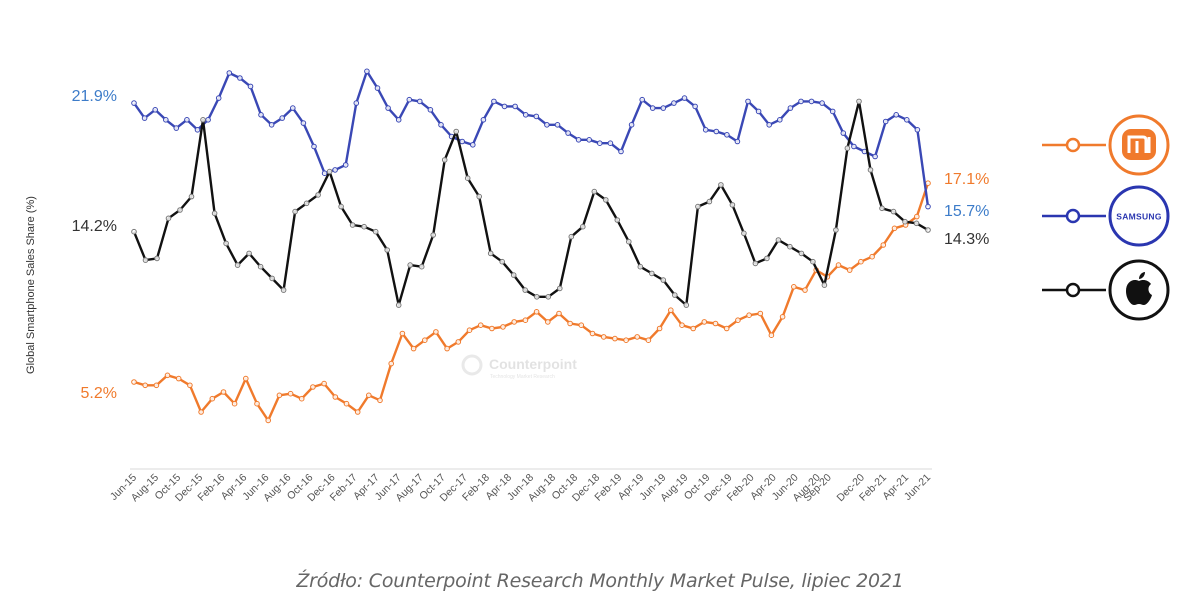 The width and height of the screenshot is (1200, 606). What do you see at coordinates (1106, 290) in the screenshot?
I see `legend-item-apple` at bounding box center [1106, 290].